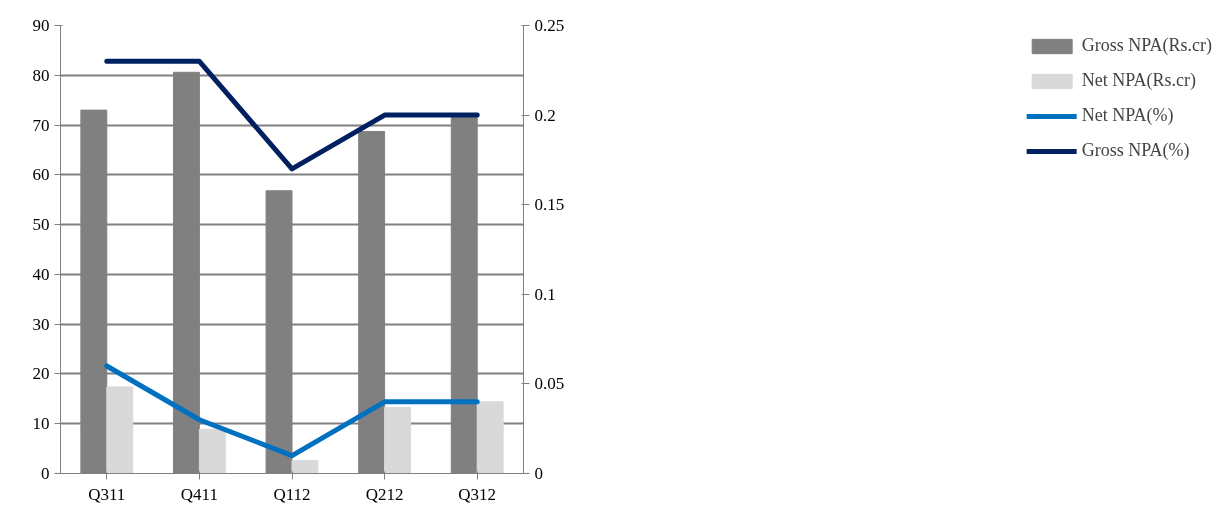 The image size is (1222, 506). I want to click on y2-tick-label: 0.1, so click(545, 294).